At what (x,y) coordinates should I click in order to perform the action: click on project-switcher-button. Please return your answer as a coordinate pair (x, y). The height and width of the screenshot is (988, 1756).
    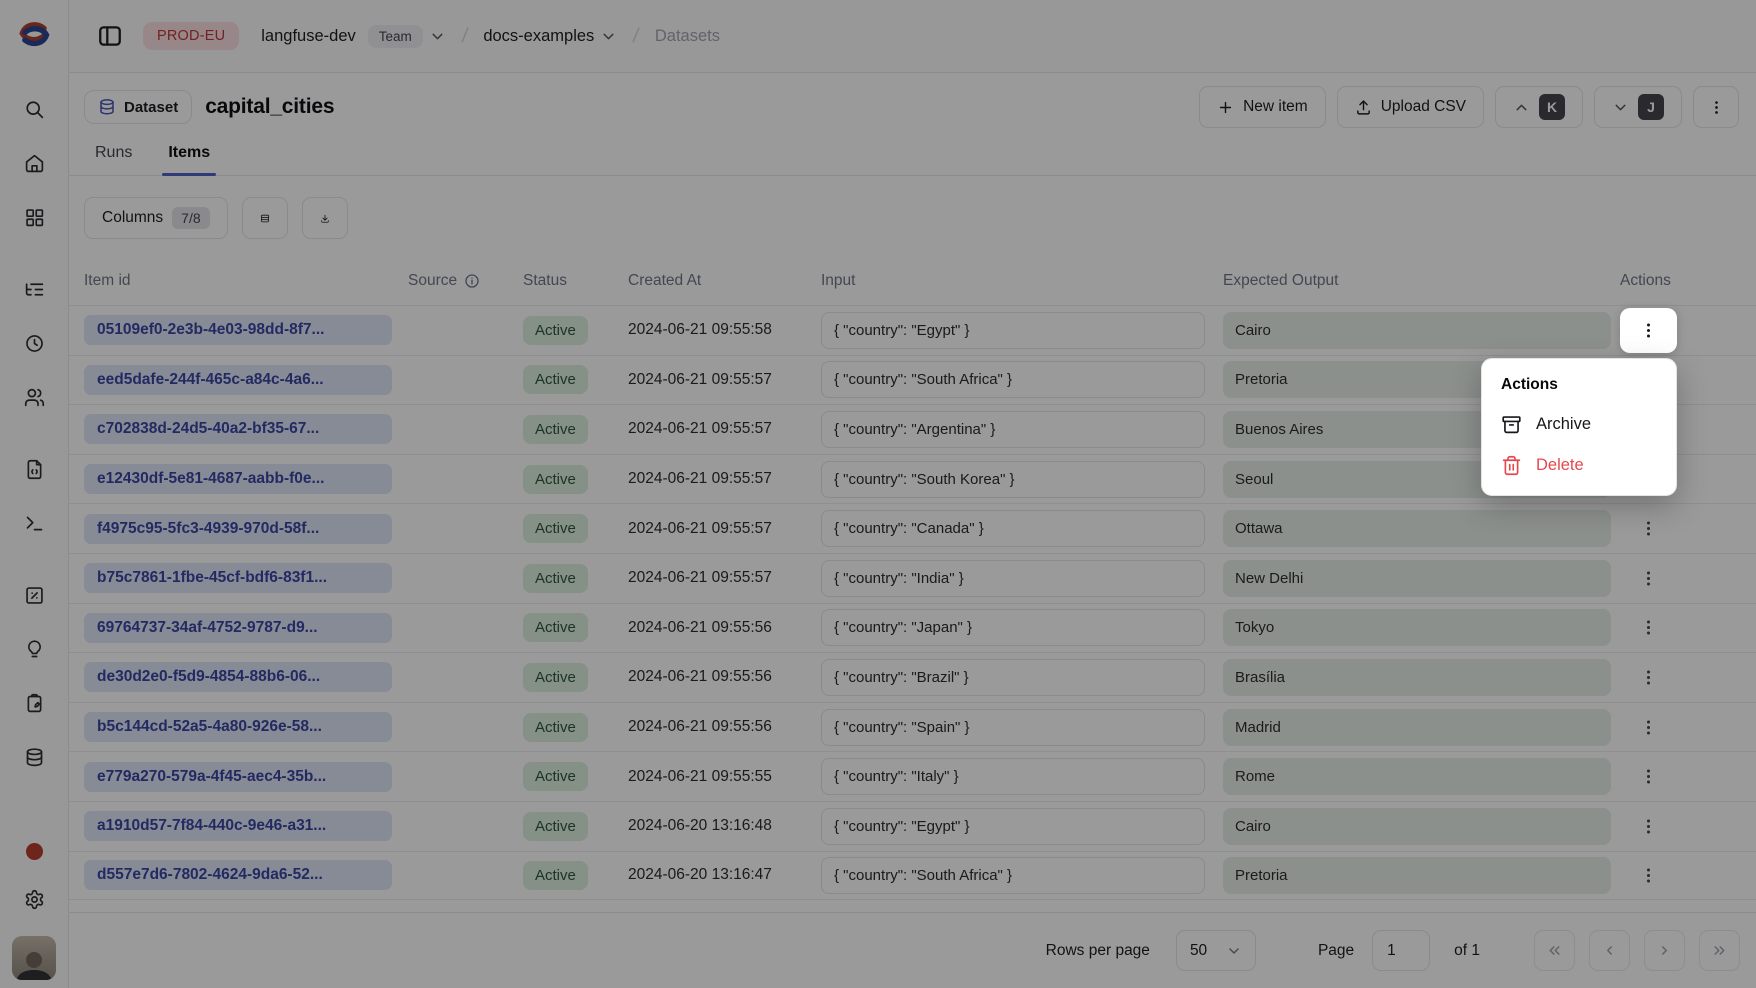
    Looking at the image, I should click on (608, 36).